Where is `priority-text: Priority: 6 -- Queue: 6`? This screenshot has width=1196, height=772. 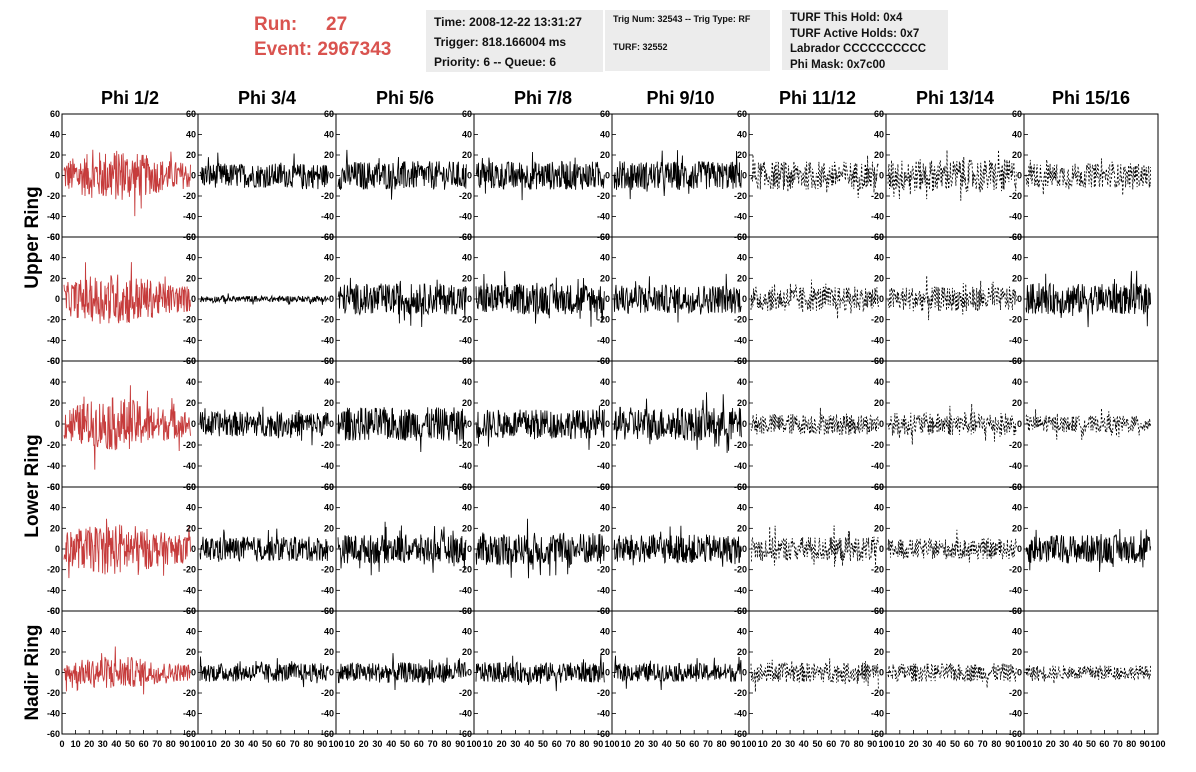 priority-text: Priority: 6 -- Queue: 6 is located at coordinates (495, 62).